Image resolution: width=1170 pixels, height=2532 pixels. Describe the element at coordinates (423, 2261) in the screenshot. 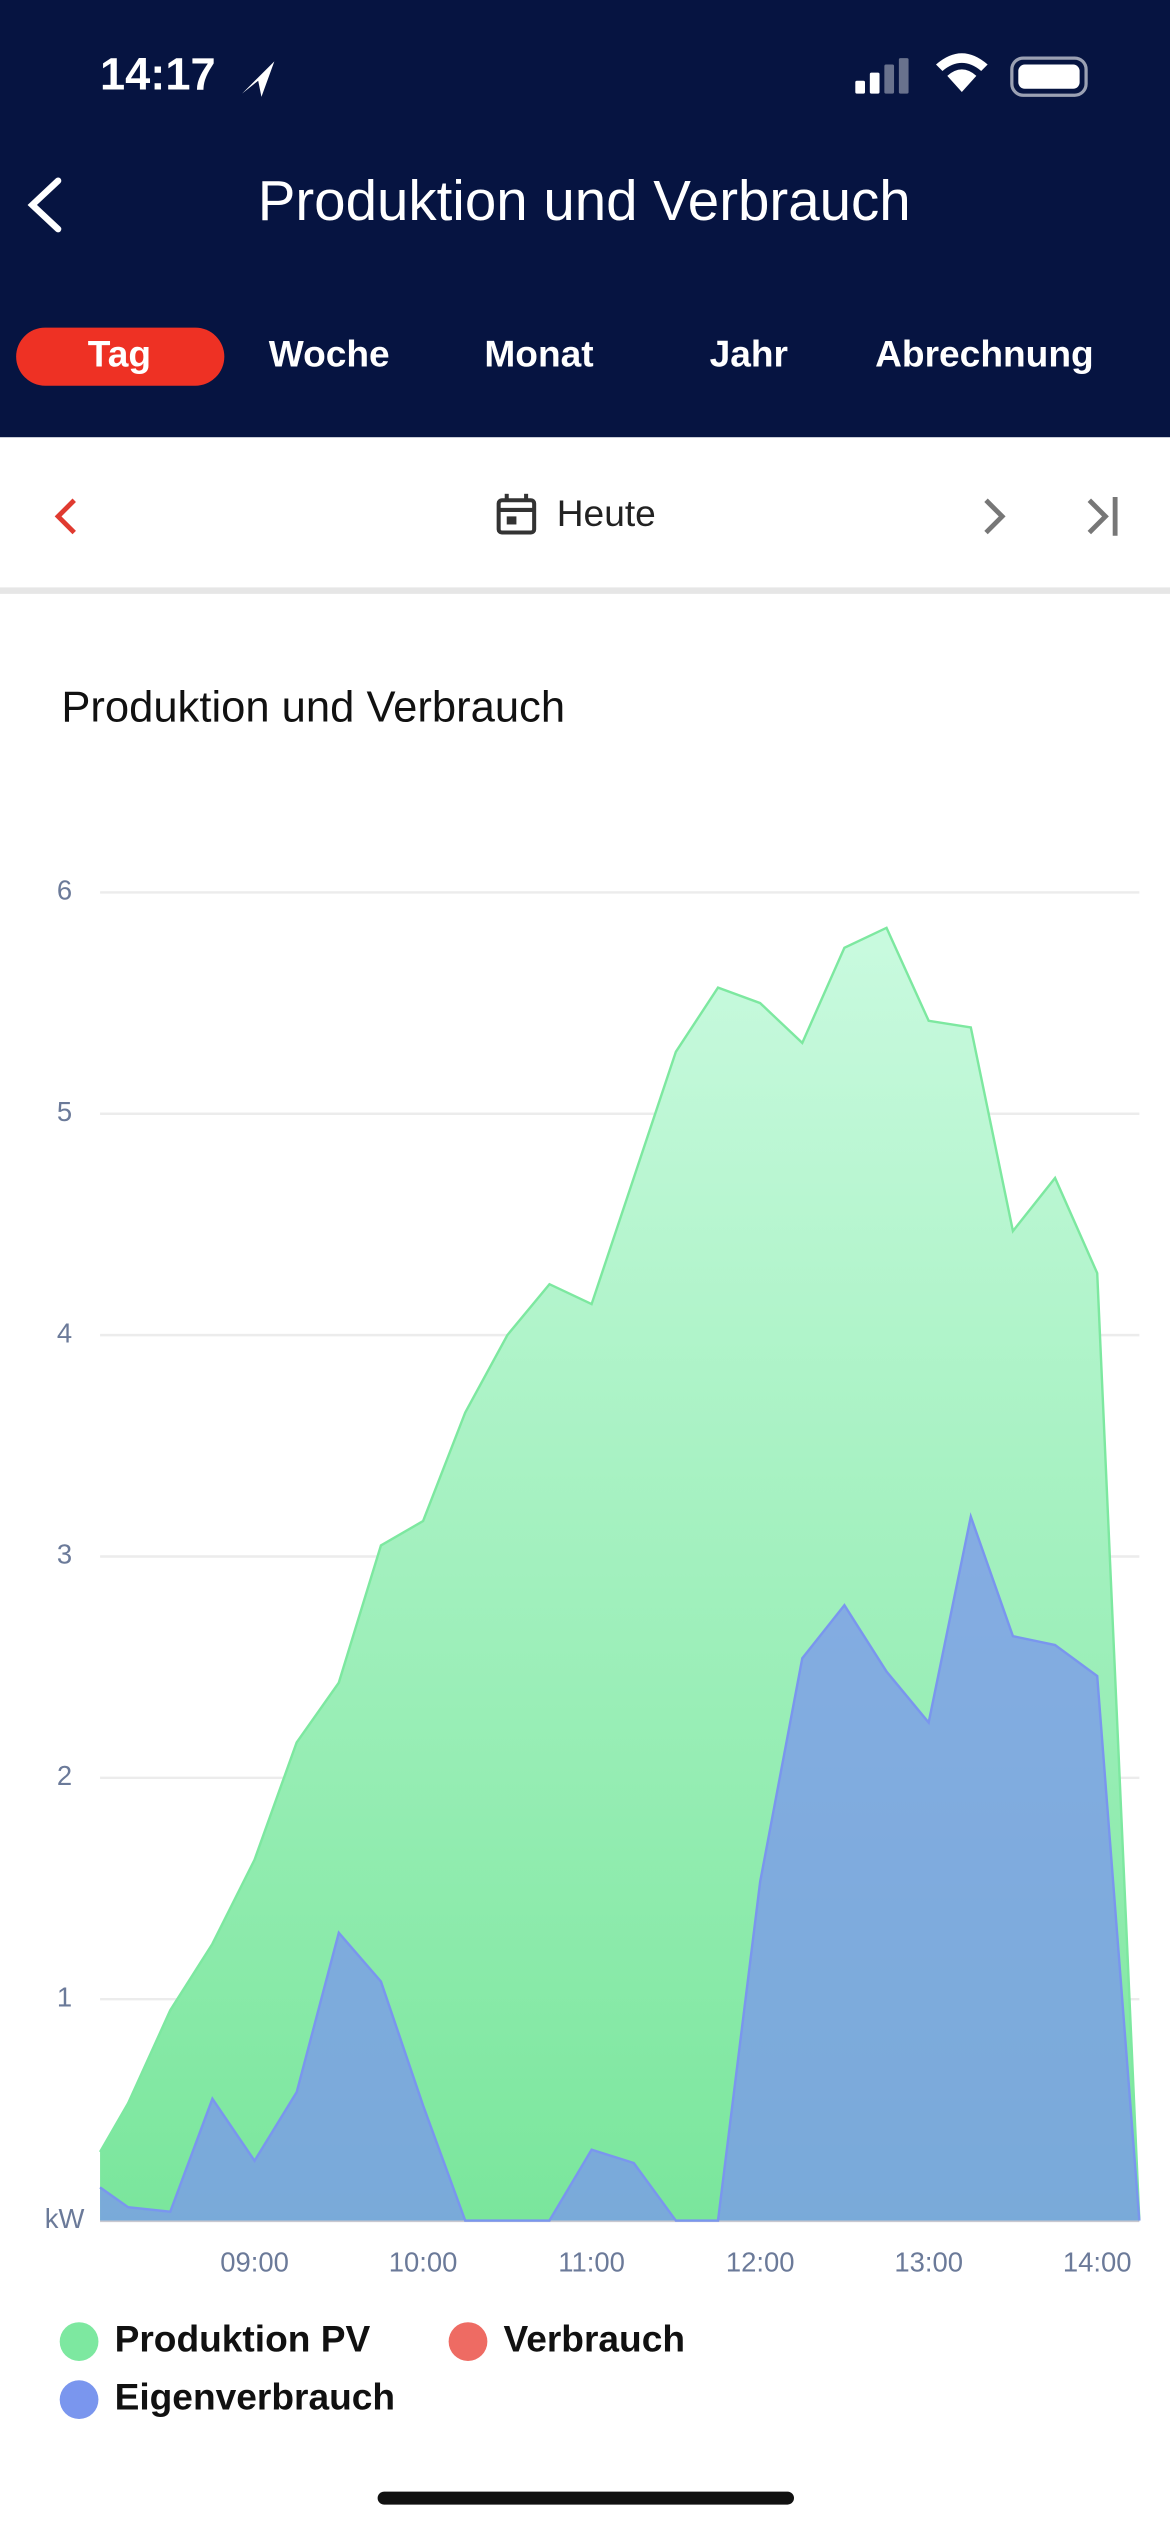

I see `x-tick-label: 10:00` at that location.